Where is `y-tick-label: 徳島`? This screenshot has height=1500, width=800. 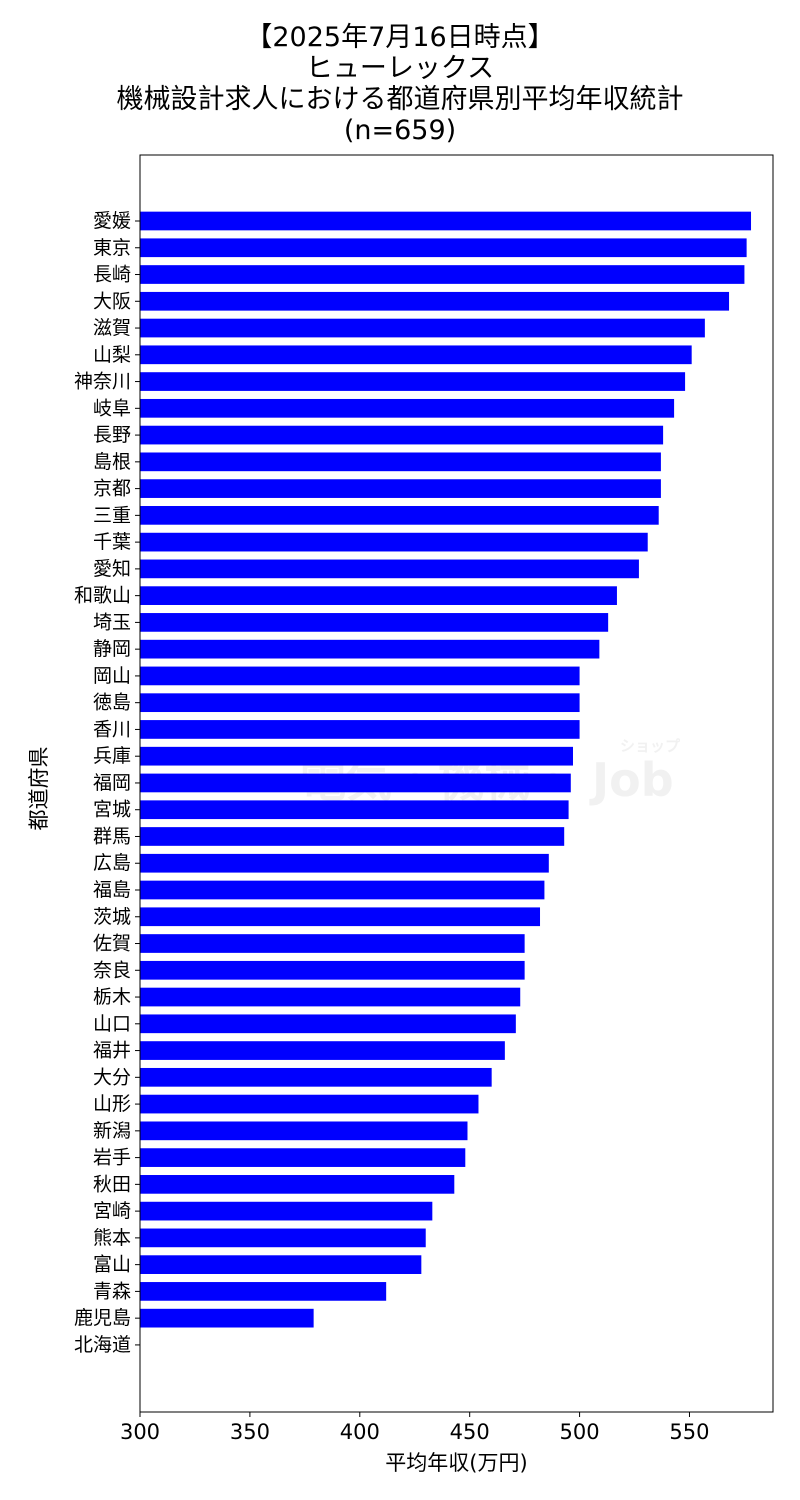
y-tick-label: 徳島 is located at coordinates (112, 703).